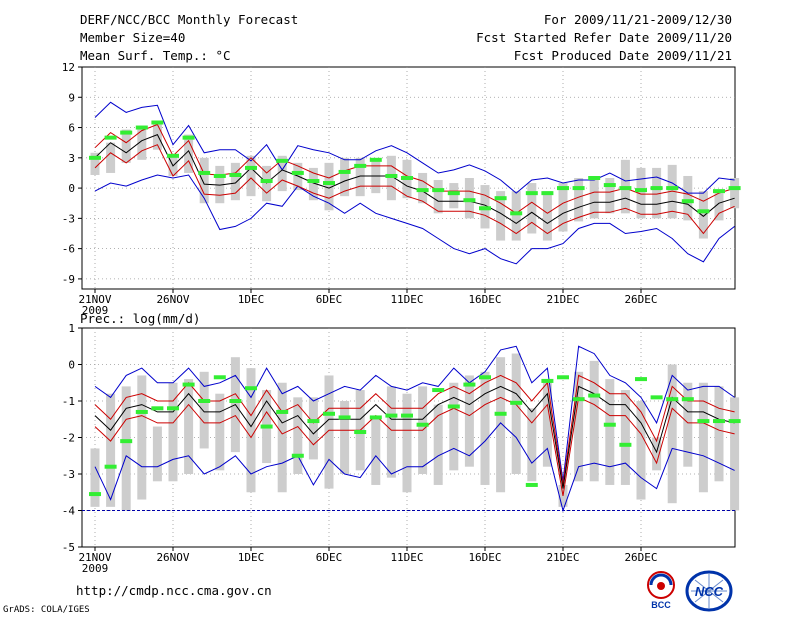  What do you see at coordinates (484, 557) in the screenshot?
I see `precip-x-tick-label: 16DEC` at bounding box center [484, 557].